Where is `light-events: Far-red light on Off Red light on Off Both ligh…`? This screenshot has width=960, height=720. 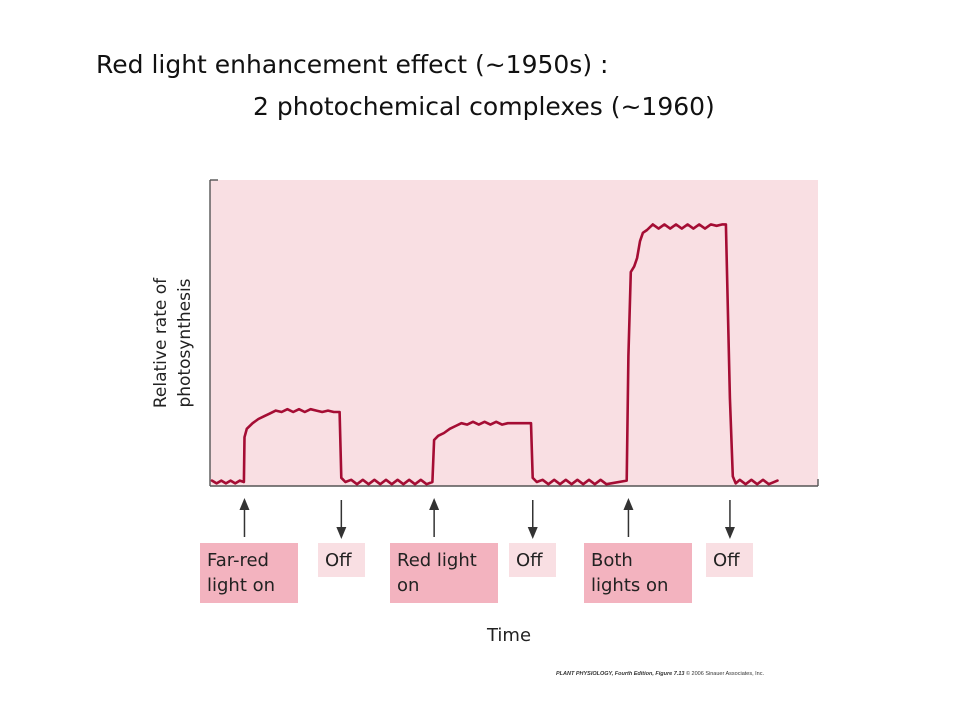
light-events: Far-red light on Off Red light on Off Both ligh… is located at coordinates (476, 550).